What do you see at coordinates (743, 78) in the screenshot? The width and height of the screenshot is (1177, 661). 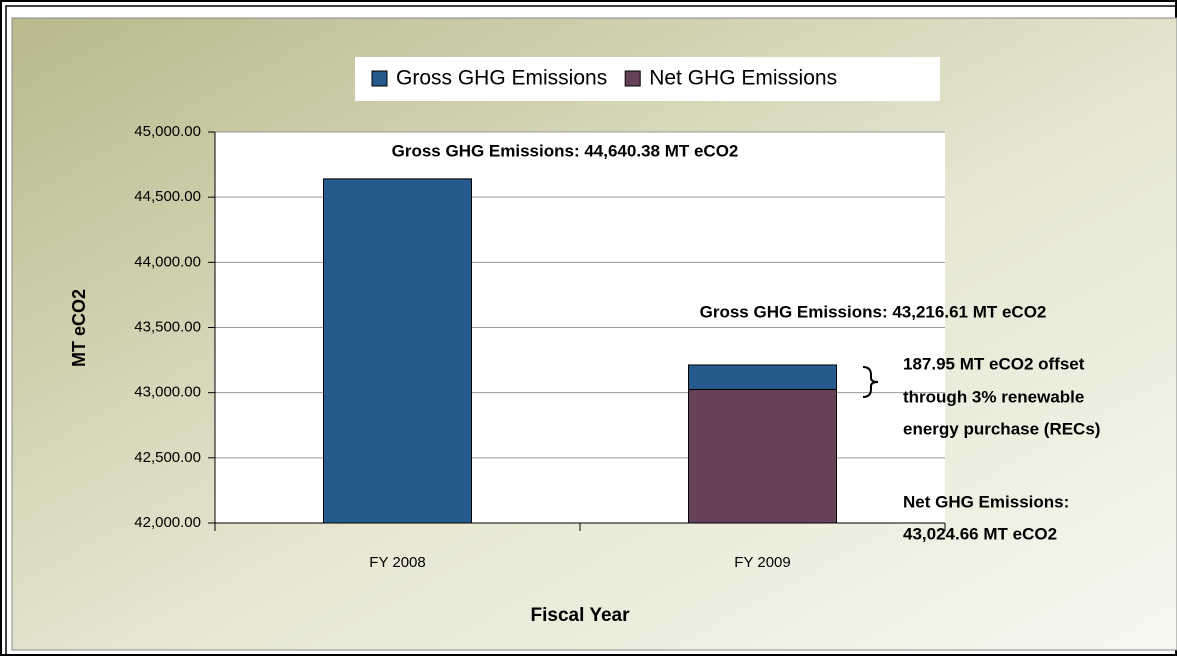 I see `legend-label: Net GHG Emissions` at bounding box center [743, 78].